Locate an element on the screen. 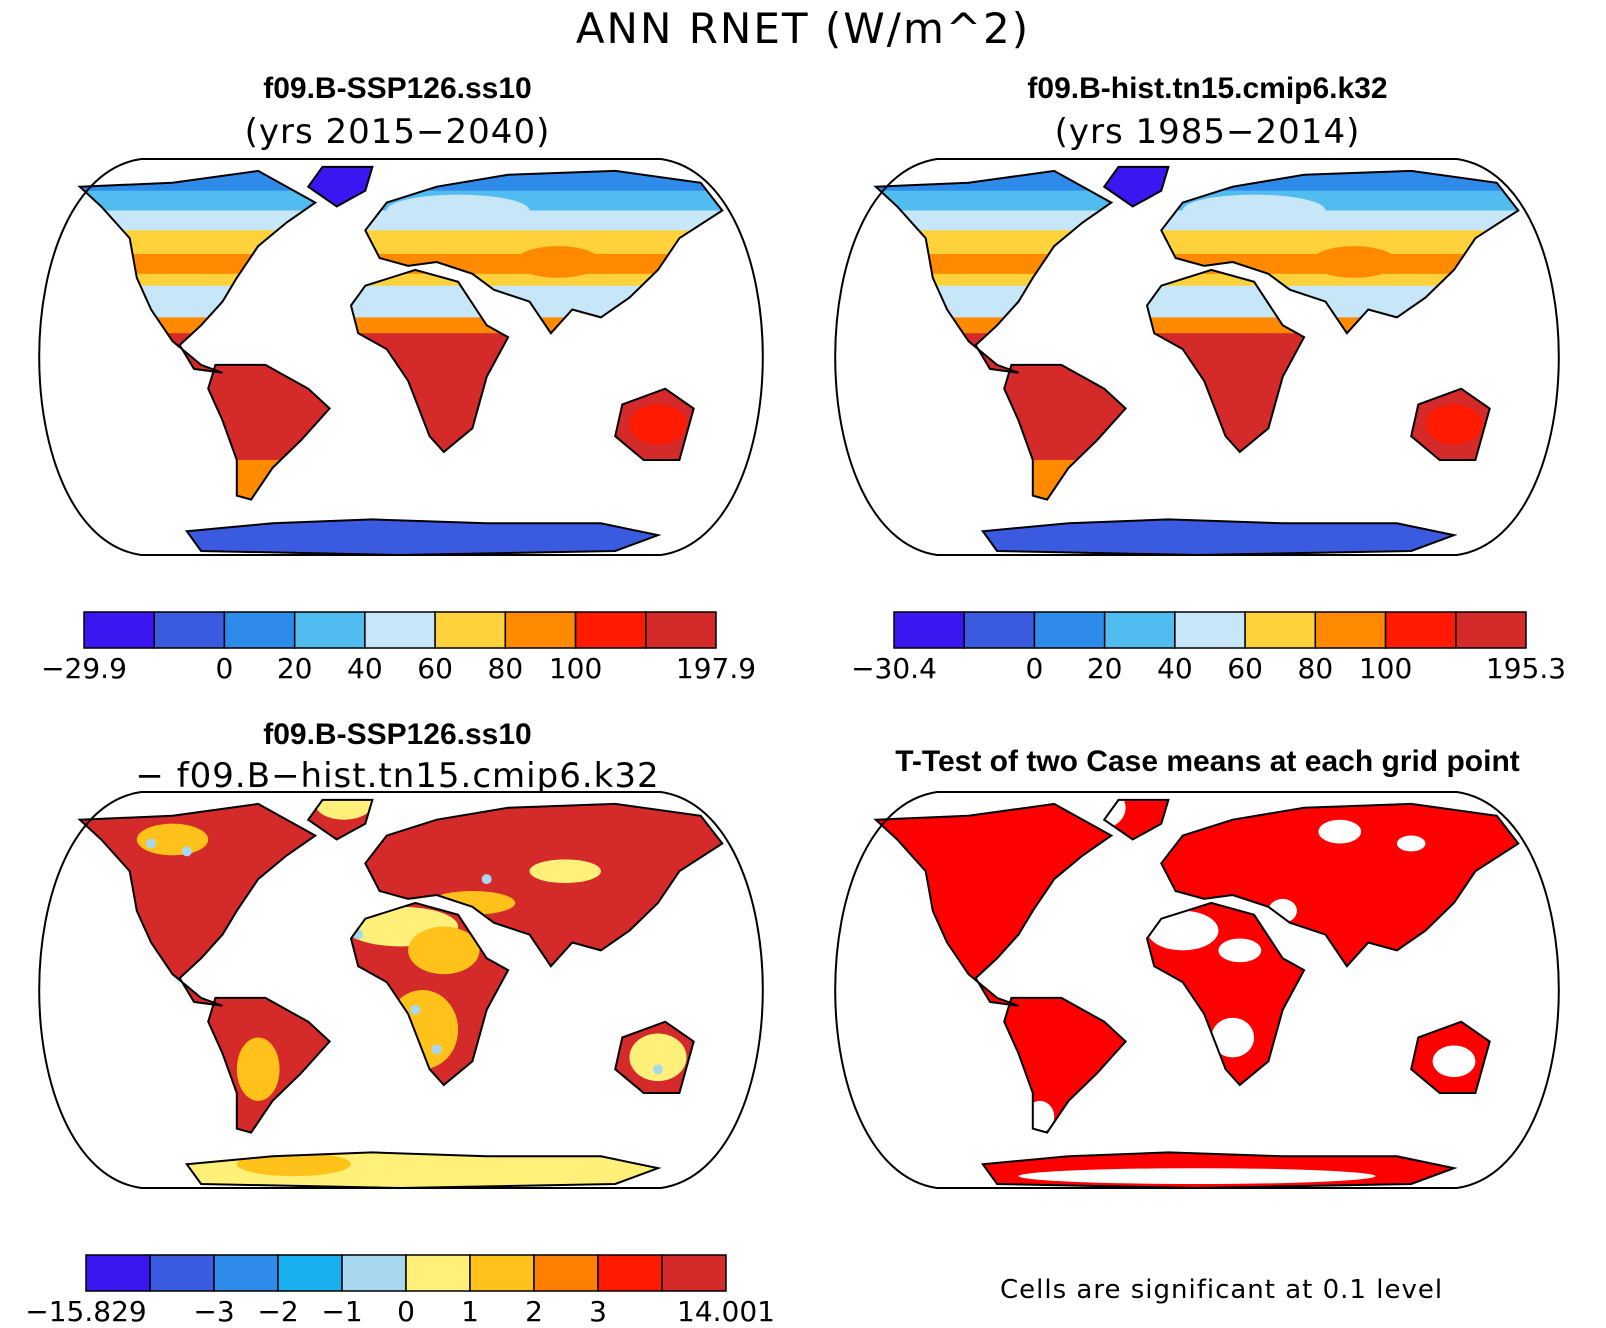  colorbar-tick-label: 195.3 is located at coordinates (1526, 668).